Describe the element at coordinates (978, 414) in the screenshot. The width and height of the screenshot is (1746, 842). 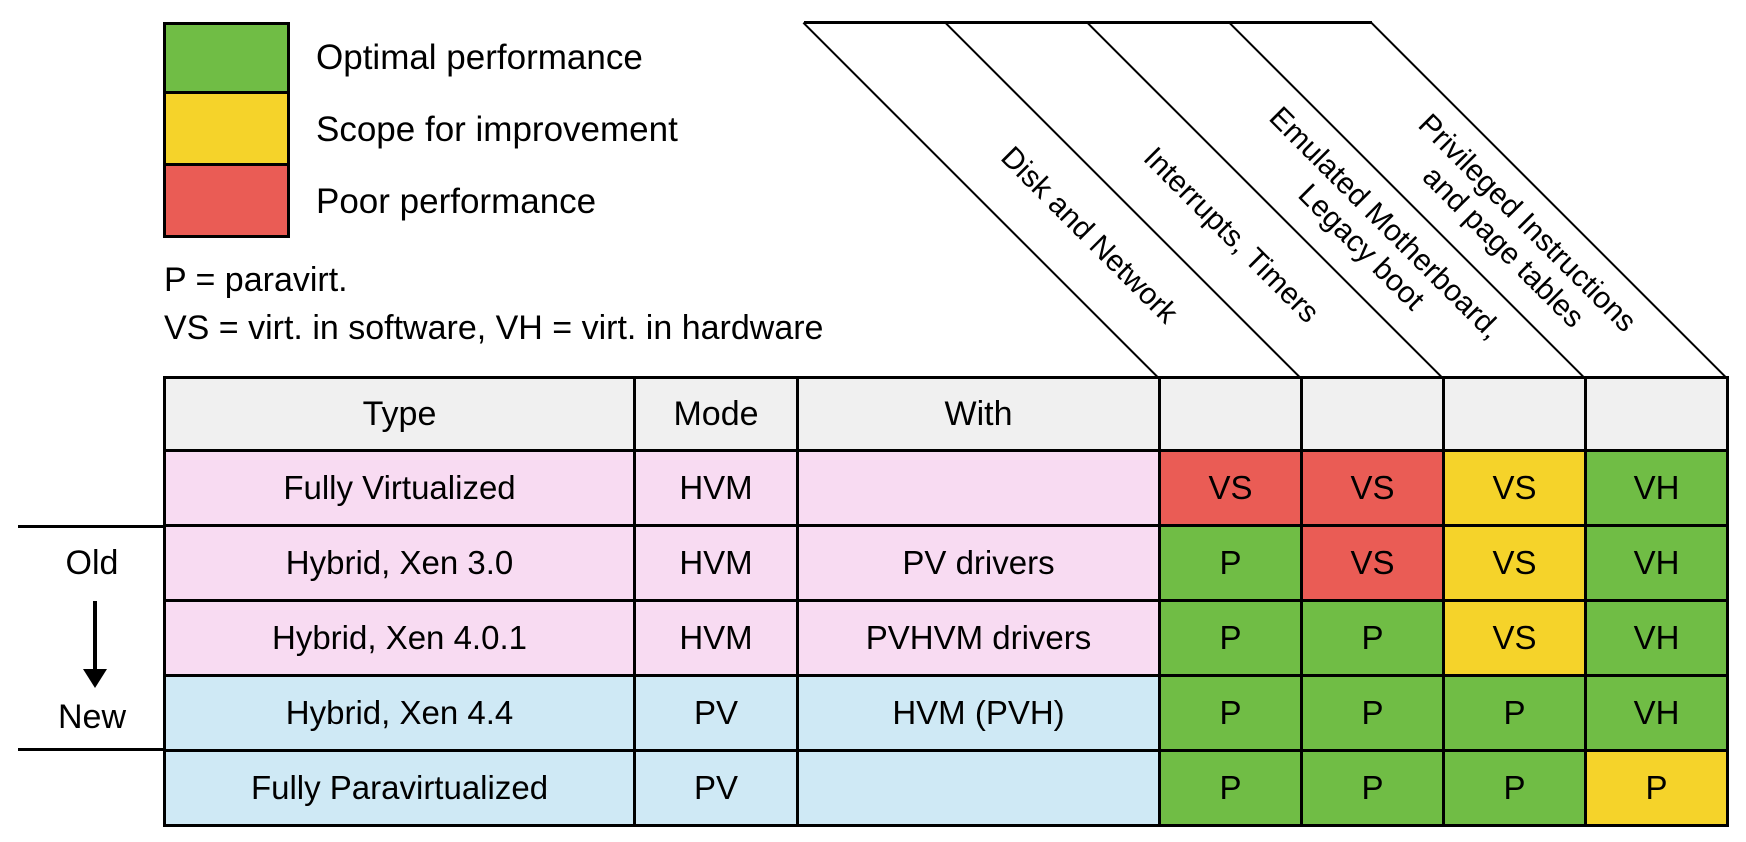
I see `col-header-with: With` at that location.